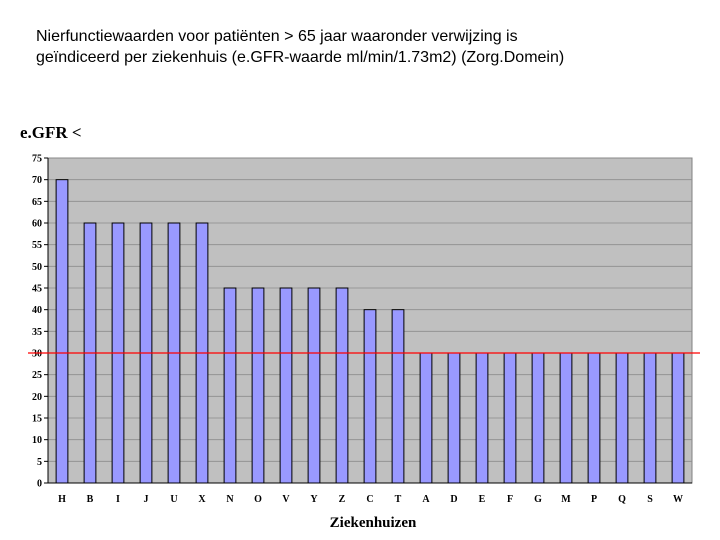 The width and height of the screenshot is (720, 540). Describe the element at coordinates (37, 354) in the screenshot. I see `y-tick-label: 30` at that location.